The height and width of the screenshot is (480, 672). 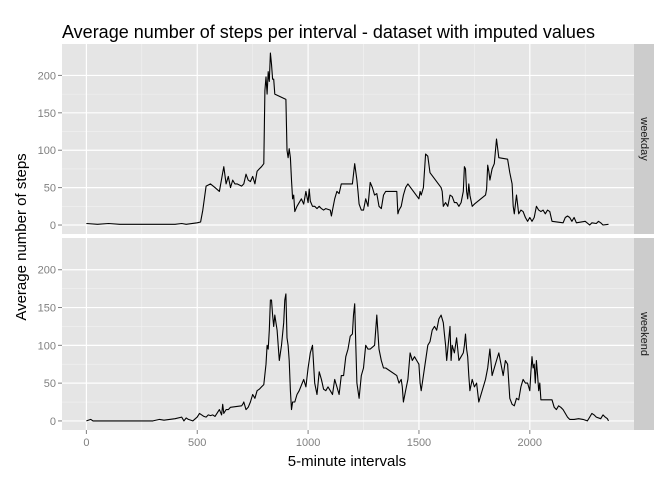 I want to click on facet-strip-weekend, so click(x=644, y=334).